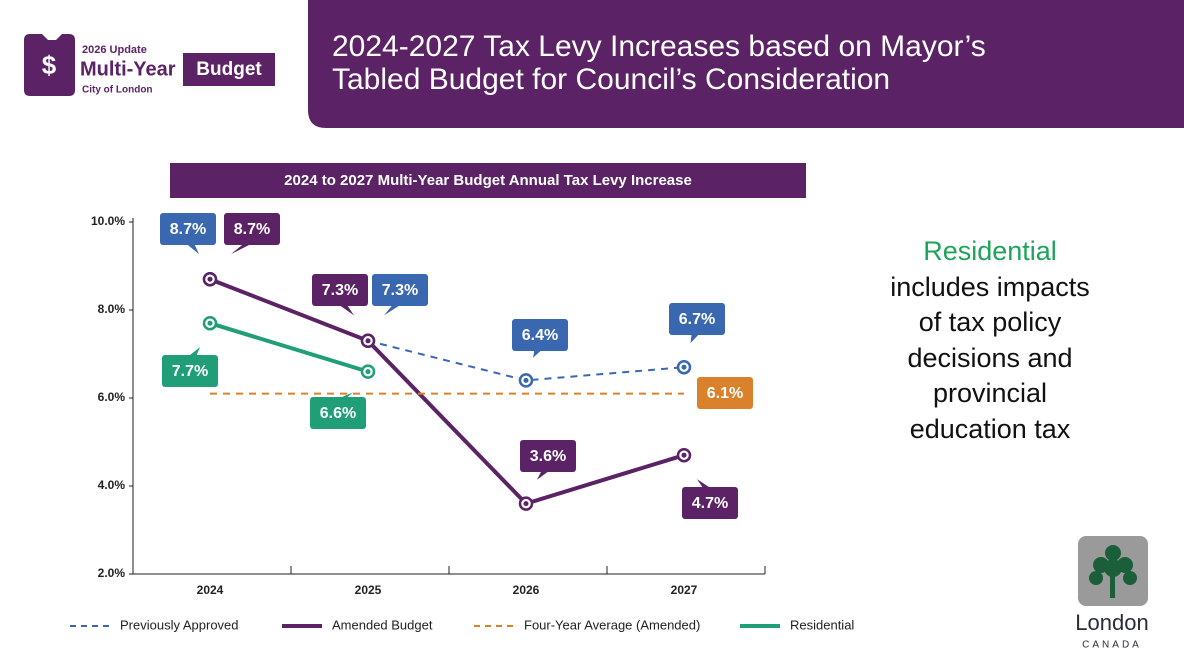 This screenshot has height=665, width=1184. Describe the element at coordinates (1112, 645) in the screenshot. I see `brand-country: CANADA` at that location.